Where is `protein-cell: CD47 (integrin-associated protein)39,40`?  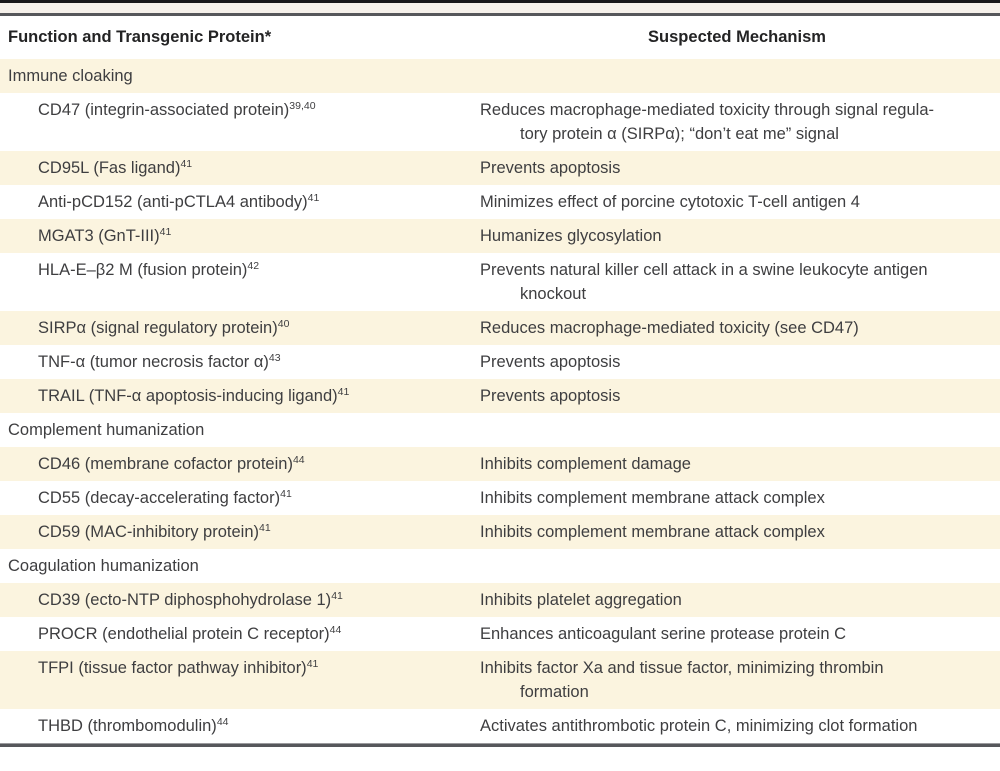 protein-cell: CD47 (integrin-associated protein)39,40 is located at coordinates (240, 122).